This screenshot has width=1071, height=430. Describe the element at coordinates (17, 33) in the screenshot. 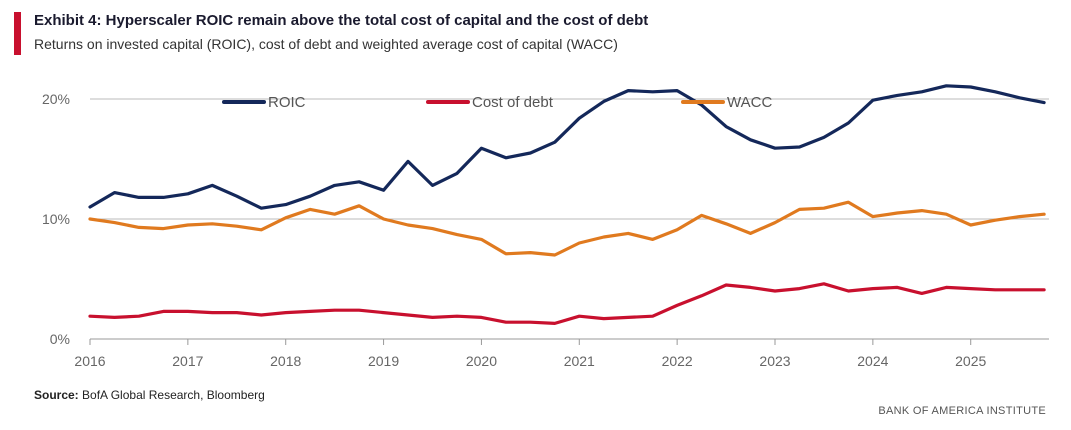

I see `title-accent-bar` at that location.